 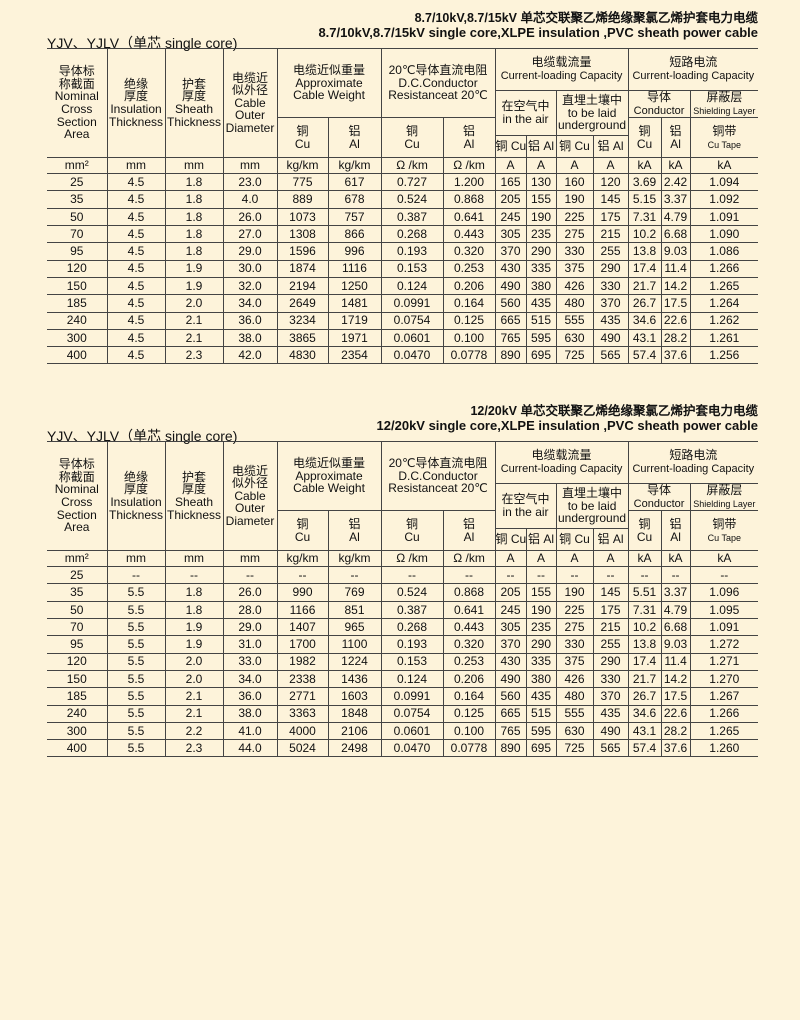 What do you see at coordinates (675, 644) in the screenshot?
I see `table-cell: 9.03` at bounding box center [675, 644].